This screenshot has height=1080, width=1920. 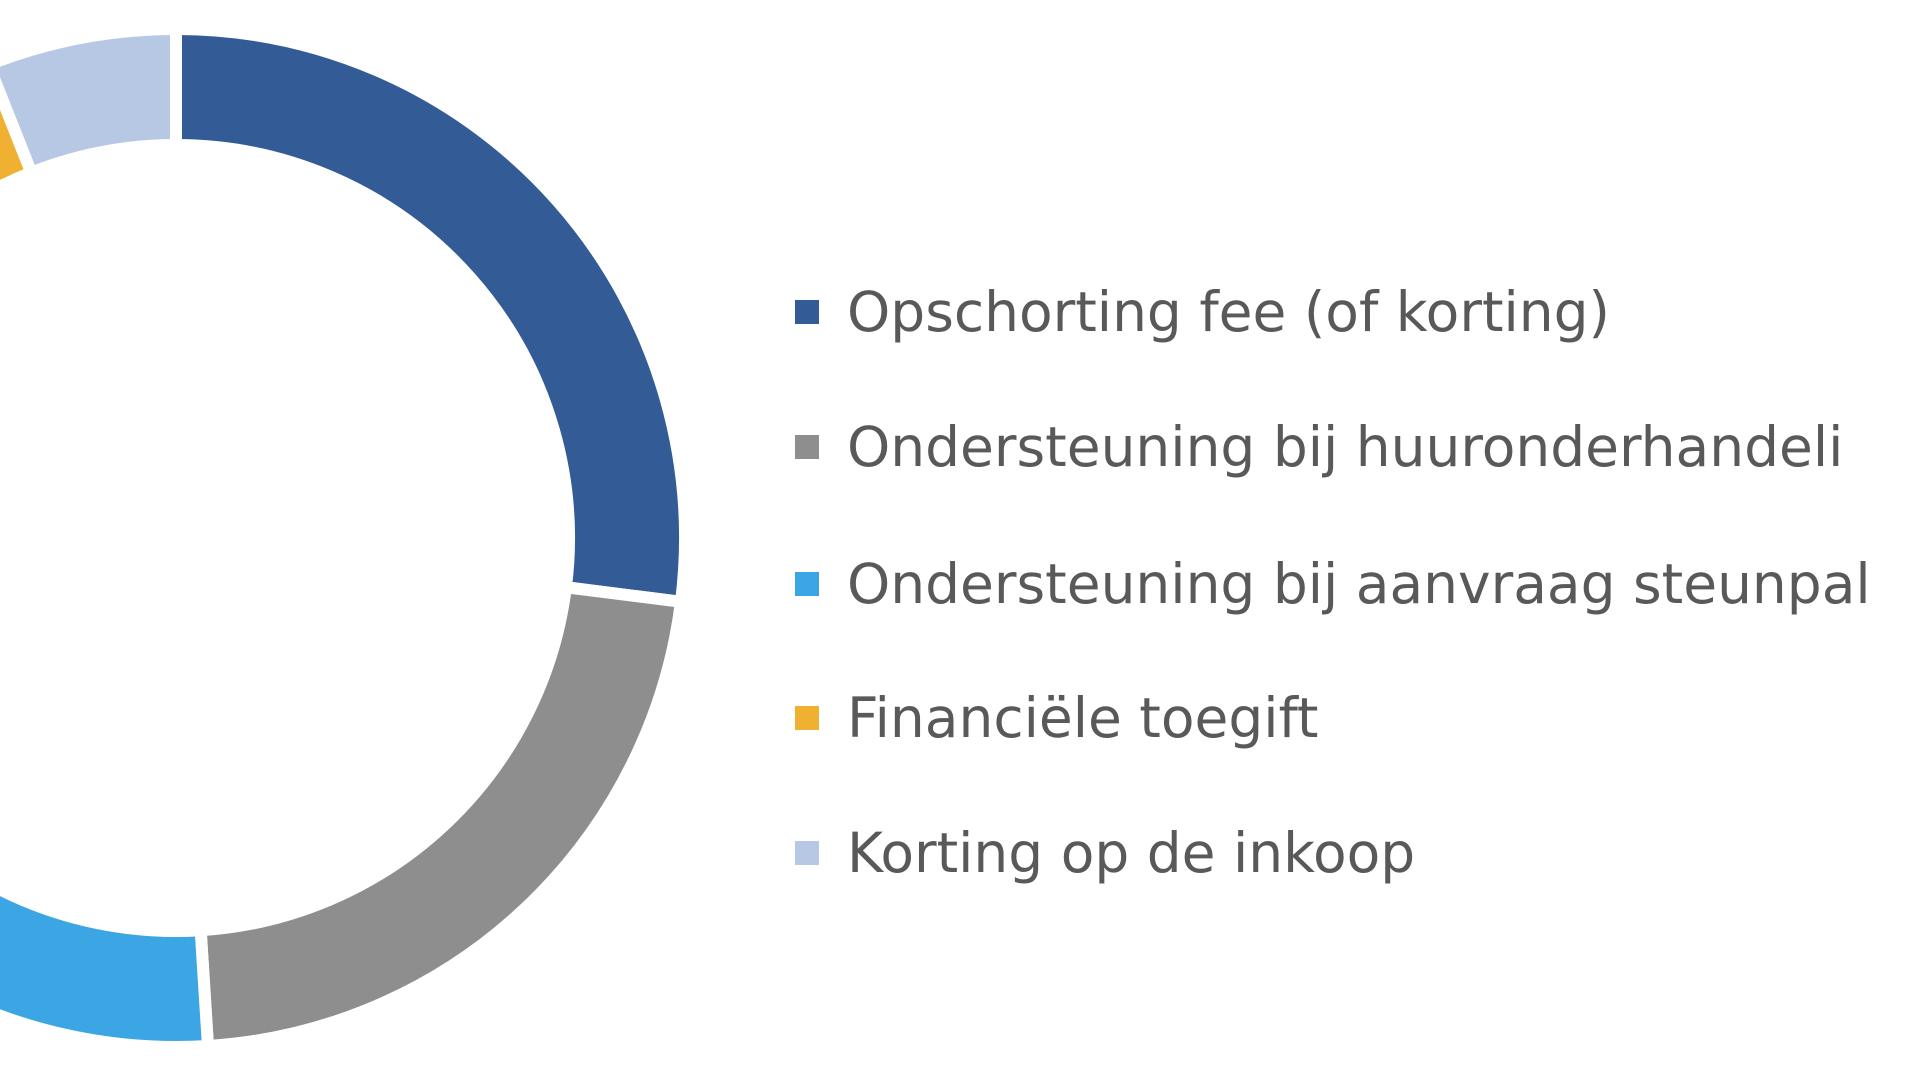 What do you see at coordinates (1345, 447) in the screenshot?
I see `legend-label: Ondersteuning bij huuronderhandeli` at bounding box center [1345, 447].